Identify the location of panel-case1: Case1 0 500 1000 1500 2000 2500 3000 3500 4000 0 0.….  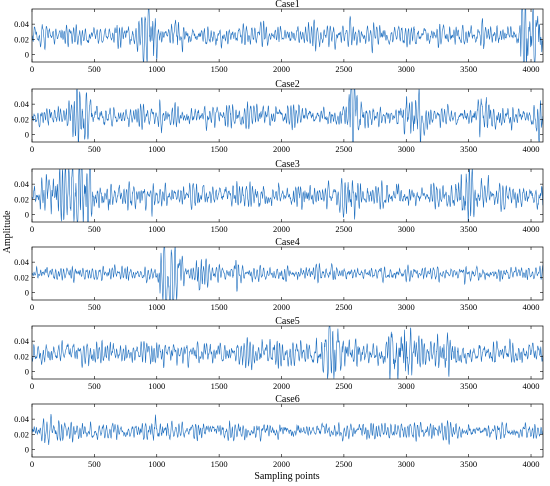
(279, 37).